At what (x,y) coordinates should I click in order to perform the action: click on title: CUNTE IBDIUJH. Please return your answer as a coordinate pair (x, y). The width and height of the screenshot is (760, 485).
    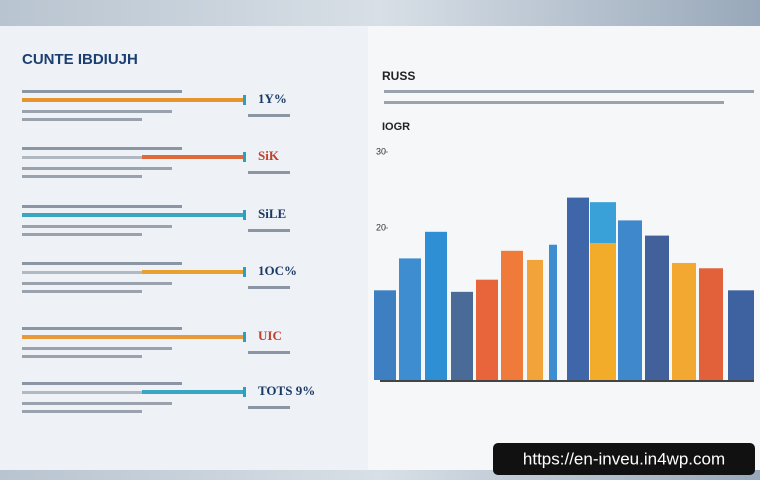
    Looking at the image, I should click on (80, 59).